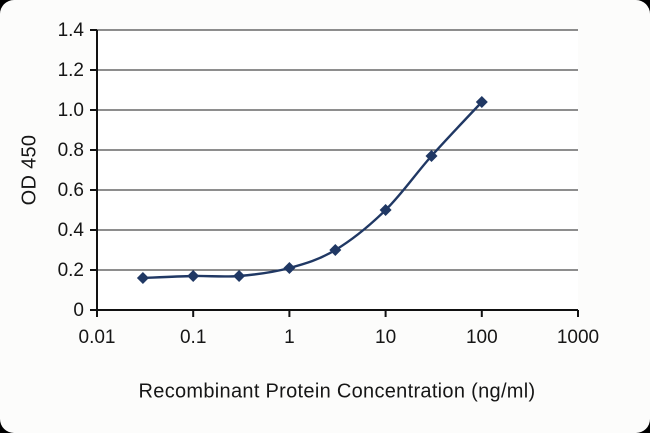  What do you see at coordinates (578, 337) in the screenshot?
I see `x-tick-label: 1000` at bounding box center [578, 337].